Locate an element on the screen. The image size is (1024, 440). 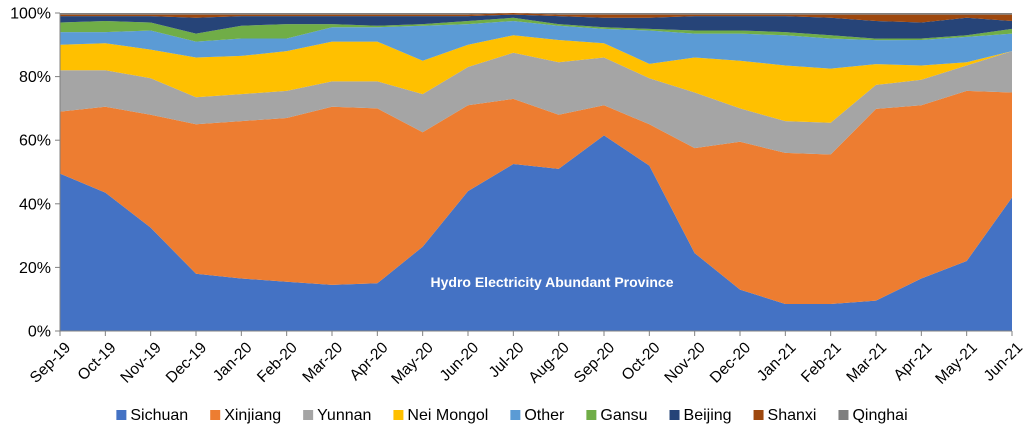
legend-label: Other is located at coordinates (544, 415).